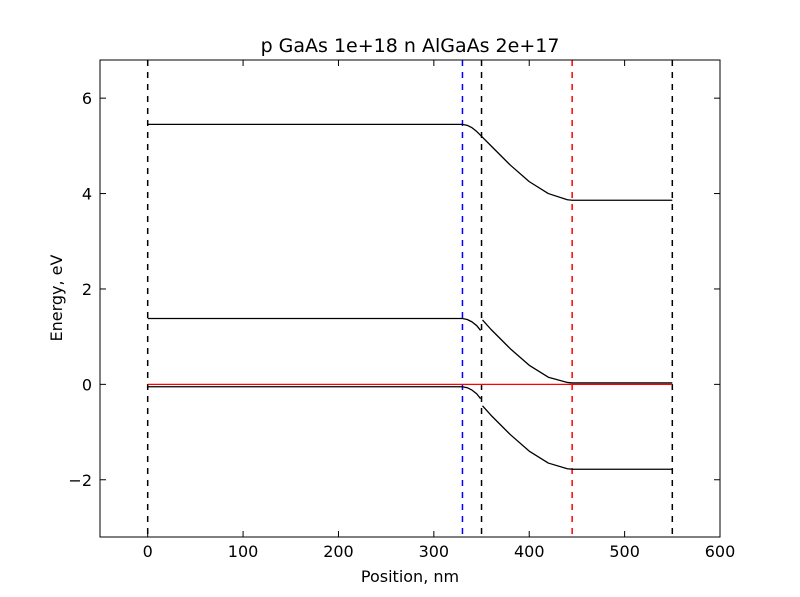 The width and height of the screenshot is (800, 597). I want to click on y-tick-label: 6, so click(87, 98).